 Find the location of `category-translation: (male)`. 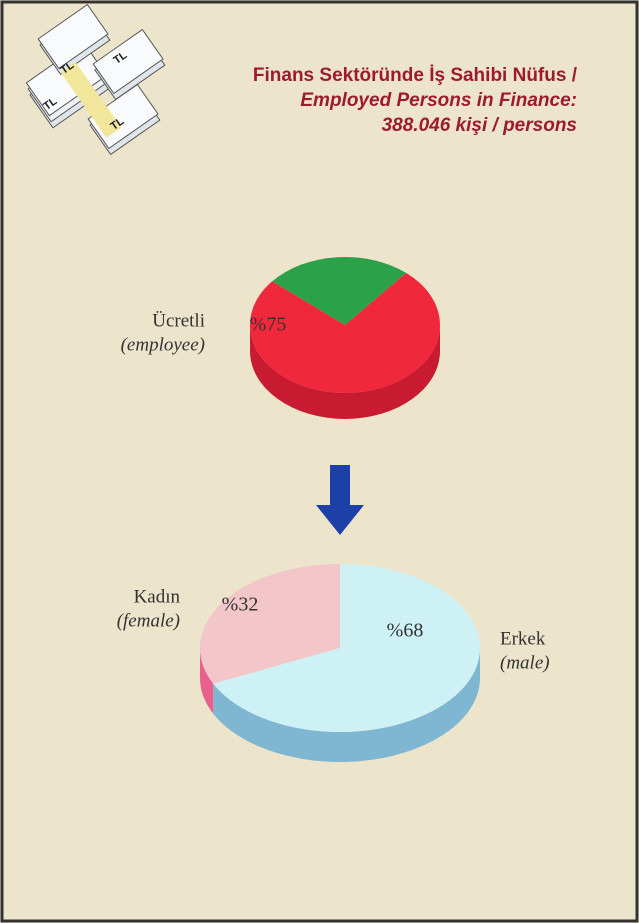

category-translation: (male) is located at coordinates (525, 662).